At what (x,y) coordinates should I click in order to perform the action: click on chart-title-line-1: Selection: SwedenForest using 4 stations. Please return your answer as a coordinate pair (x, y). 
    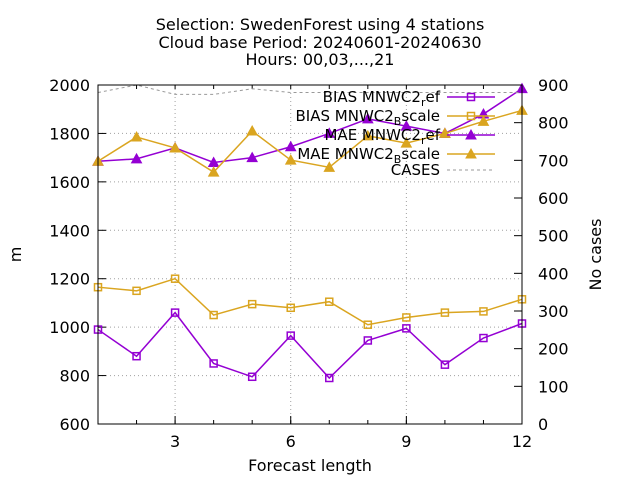
    Looking at the image, I should click on (320, 24).